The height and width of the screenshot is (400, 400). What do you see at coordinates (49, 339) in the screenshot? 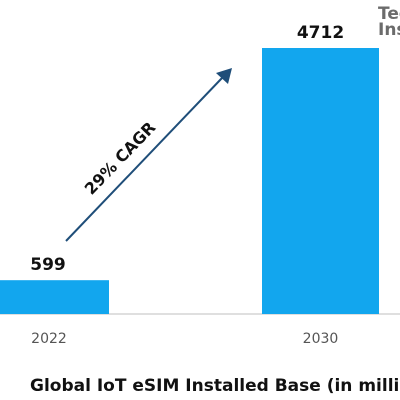
I see `x-tick-2022: 2022` at bounding box center [49, 339].